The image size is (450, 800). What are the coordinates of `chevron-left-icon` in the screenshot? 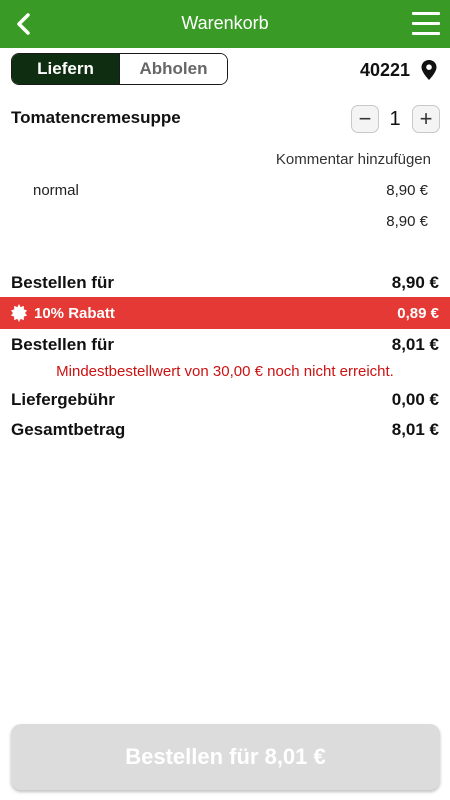 It's located at (23, 24).